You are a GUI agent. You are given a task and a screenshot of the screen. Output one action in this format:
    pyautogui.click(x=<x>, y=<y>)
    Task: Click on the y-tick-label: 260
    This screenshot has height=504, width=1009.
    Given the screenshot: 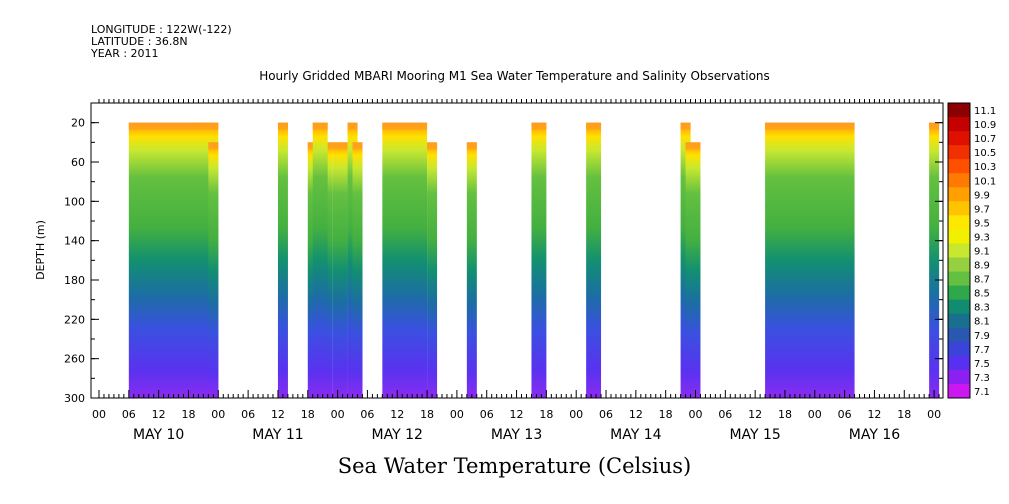 What is the action you would take?
    pyautogui.click(x=74, y=359)
    